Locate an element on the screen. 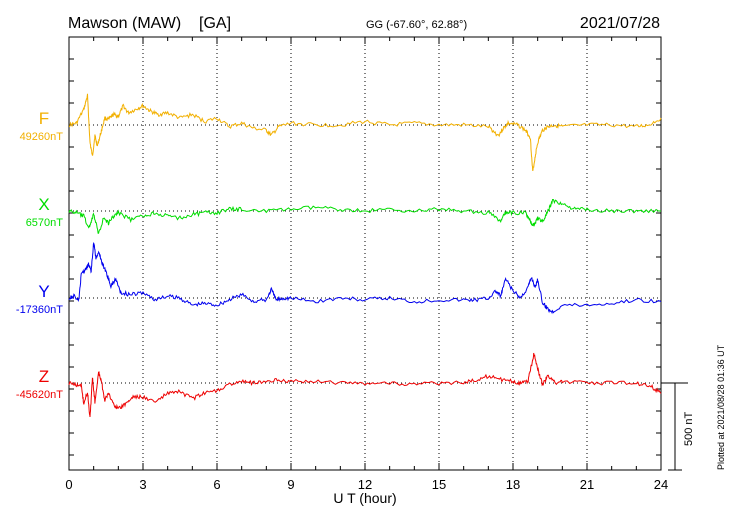 The image size is (730, 520). baseline-value-y: -17360nT is located at coordinates (39, 310).